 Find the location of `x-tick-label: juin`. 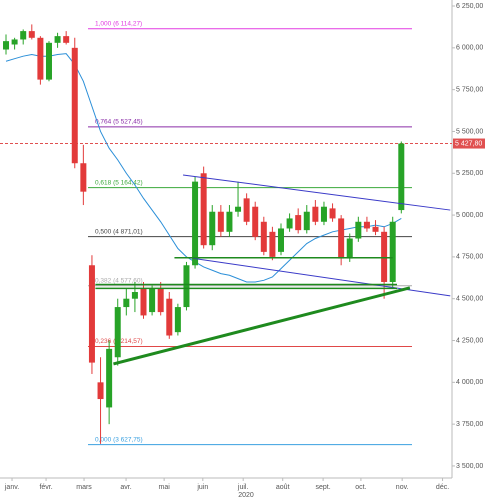

x-tick-label: juin is located at coordinates (202, 487).